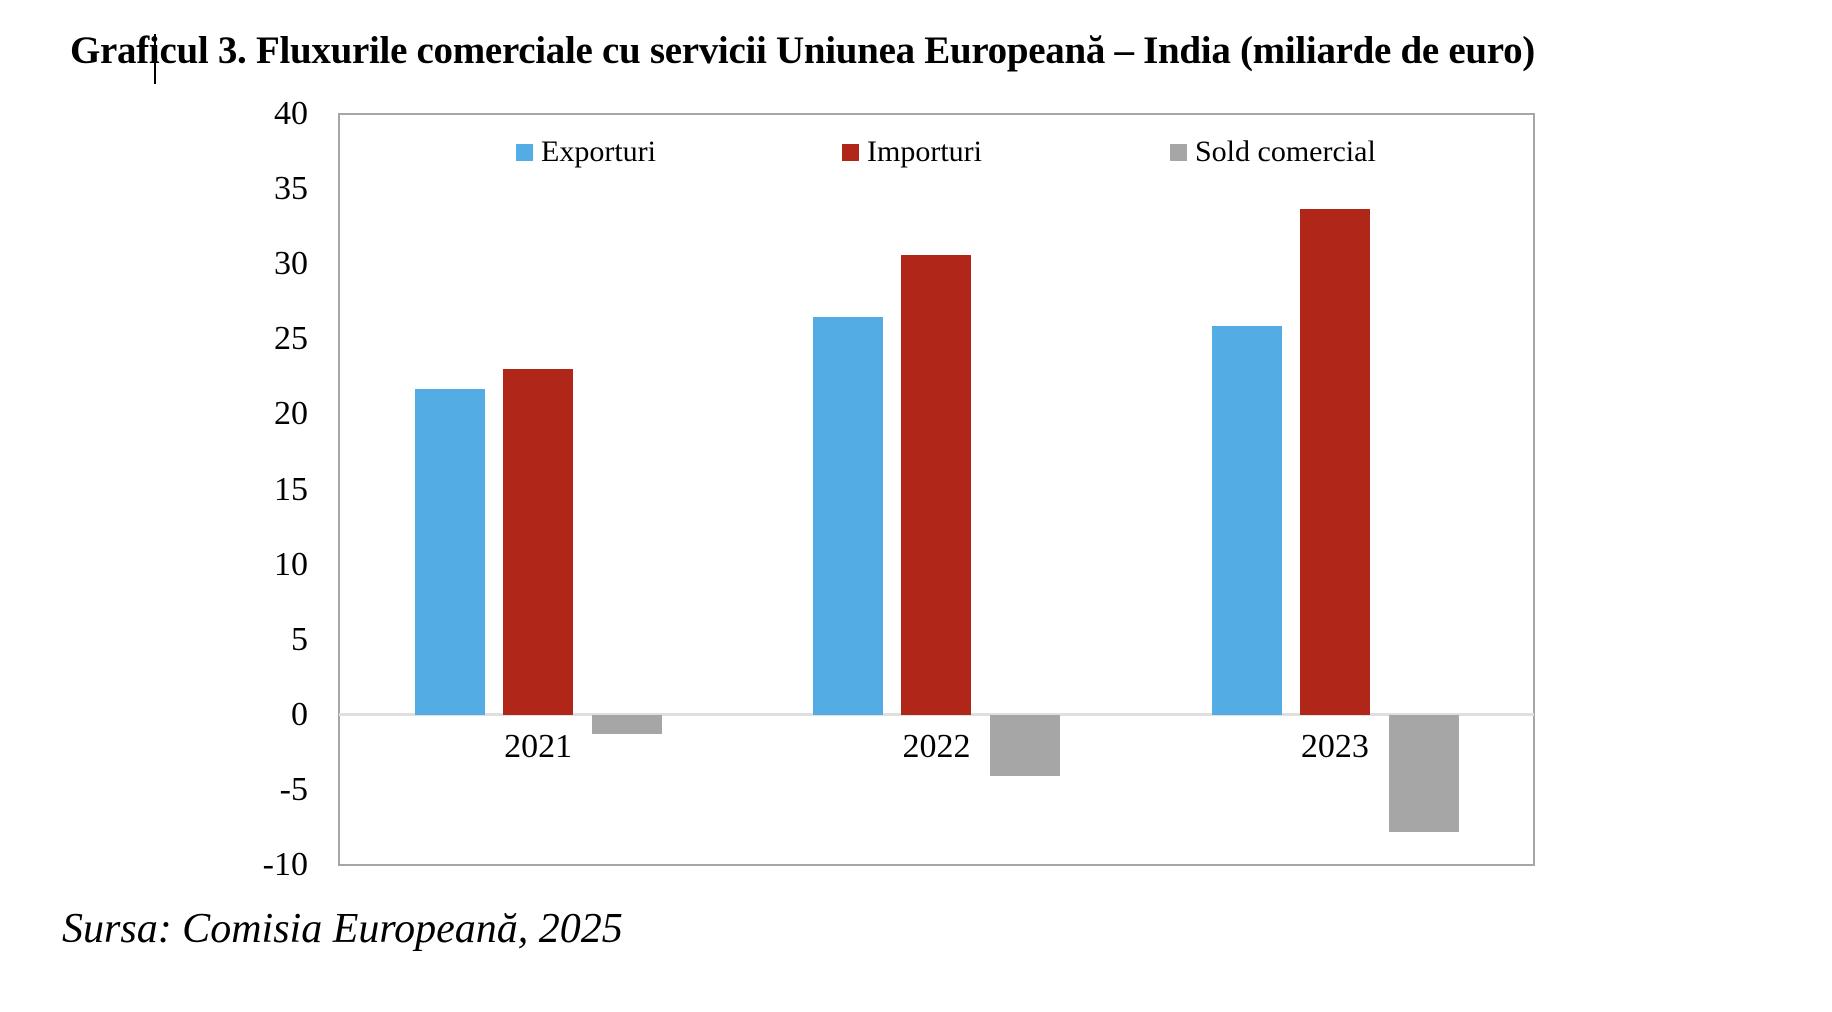 The width and height of the screenshot is (1832, 1012). What do you see at coordinates (291, 489) in the screenshot?
I see `y-tick-label-15: 15` at bounding box center [291, 489].